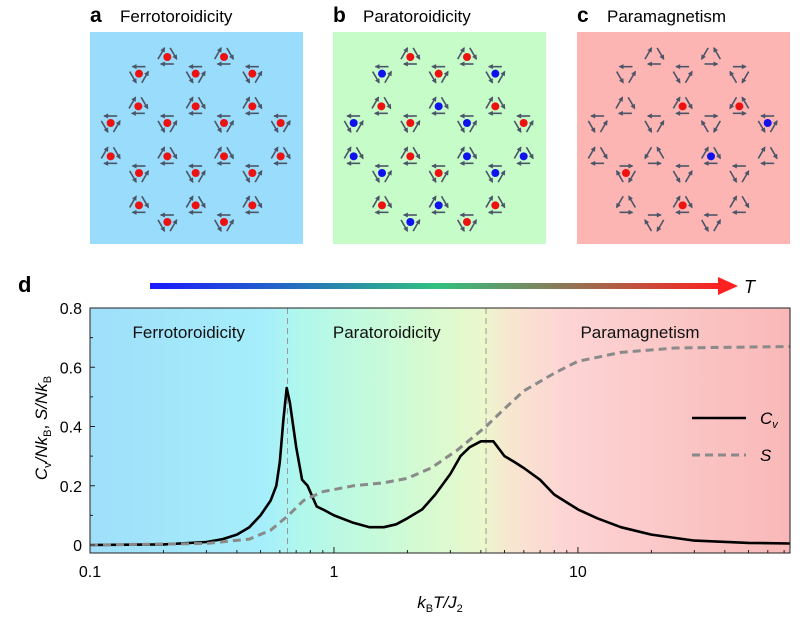 The height and width of the screenshot is (620, 802). Describe the element at coordinates (666, 16) in the screenshot. I see `panel-title: Paramagnetism` at that location.